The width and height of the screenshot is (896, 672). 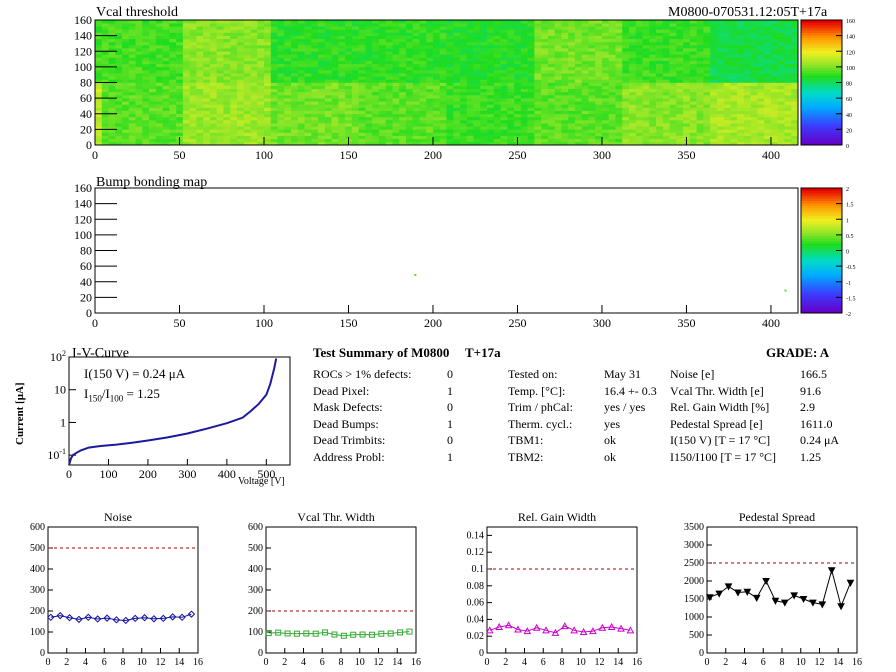 I want to click on gain-width-xtick-label: 10, so click(x=581, y=662).